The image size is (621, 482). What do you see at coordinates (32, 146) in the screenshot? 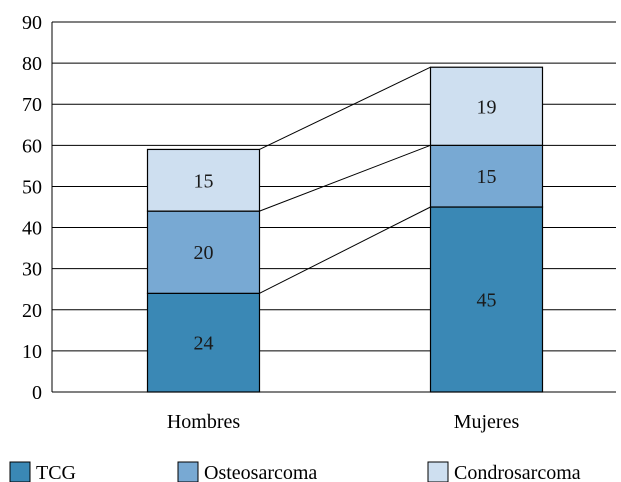
I see `y-tick-label: 60` at bounding box center [32, 146].